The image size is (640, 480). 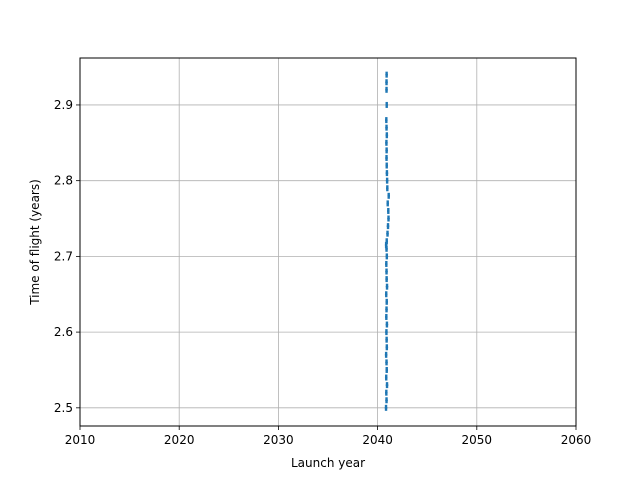 I want to click on x-tick-label: 2010, so click(x=80, y=440).